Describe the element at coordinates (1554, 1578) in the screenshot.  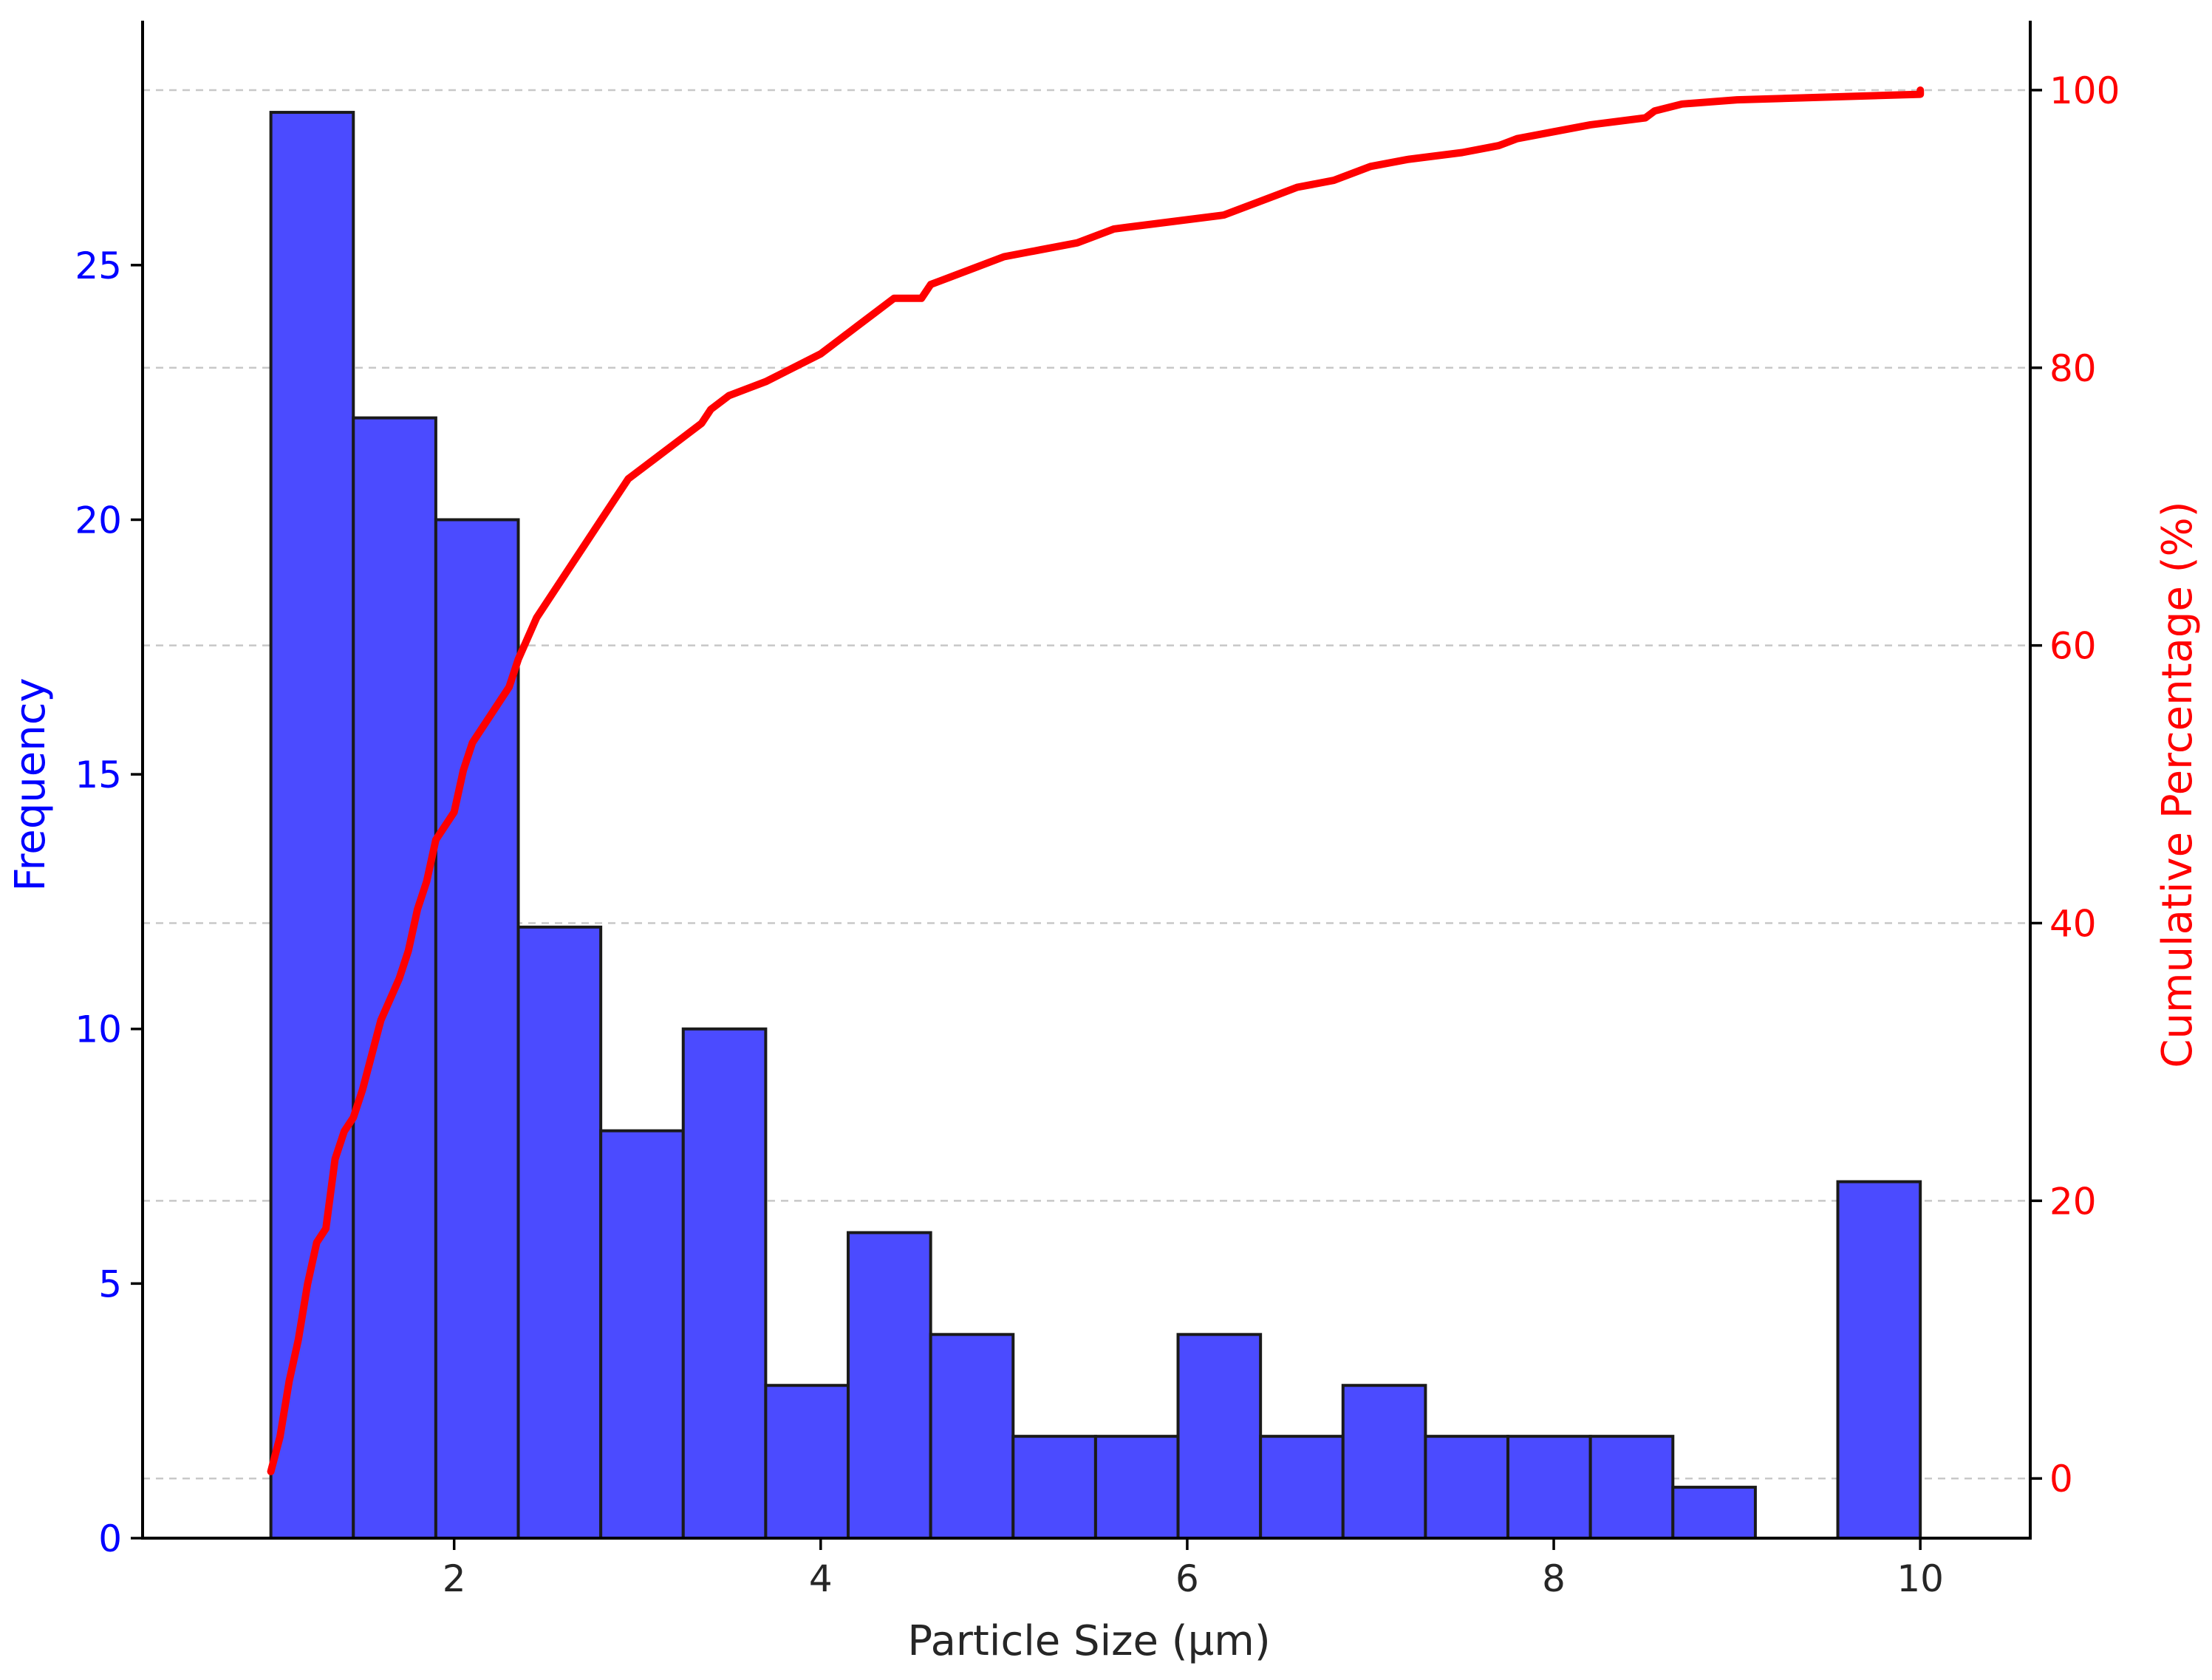
I see `x-tick-label: 8` at that location.